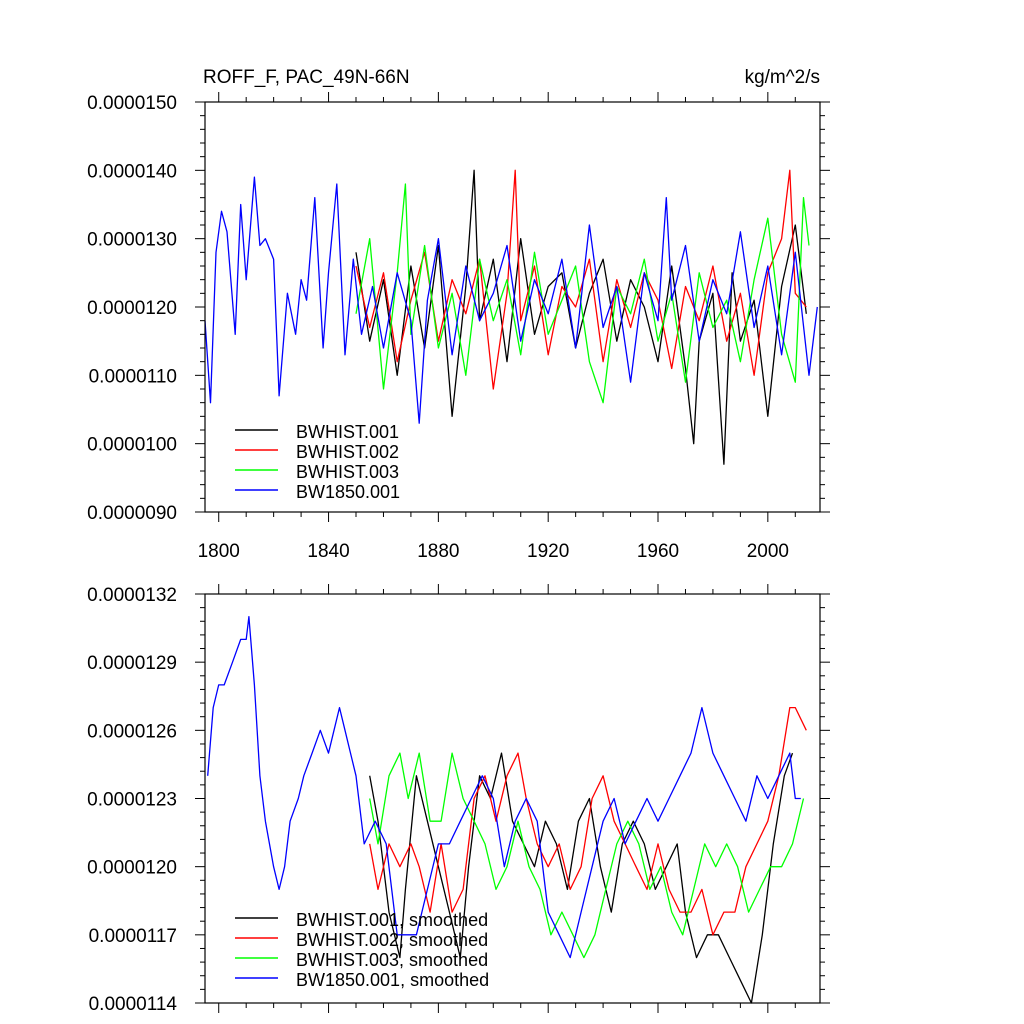 This screenshot has width=1024, height=1024. I want to click on legend-label: BWHIST.001, so click(347, 432).